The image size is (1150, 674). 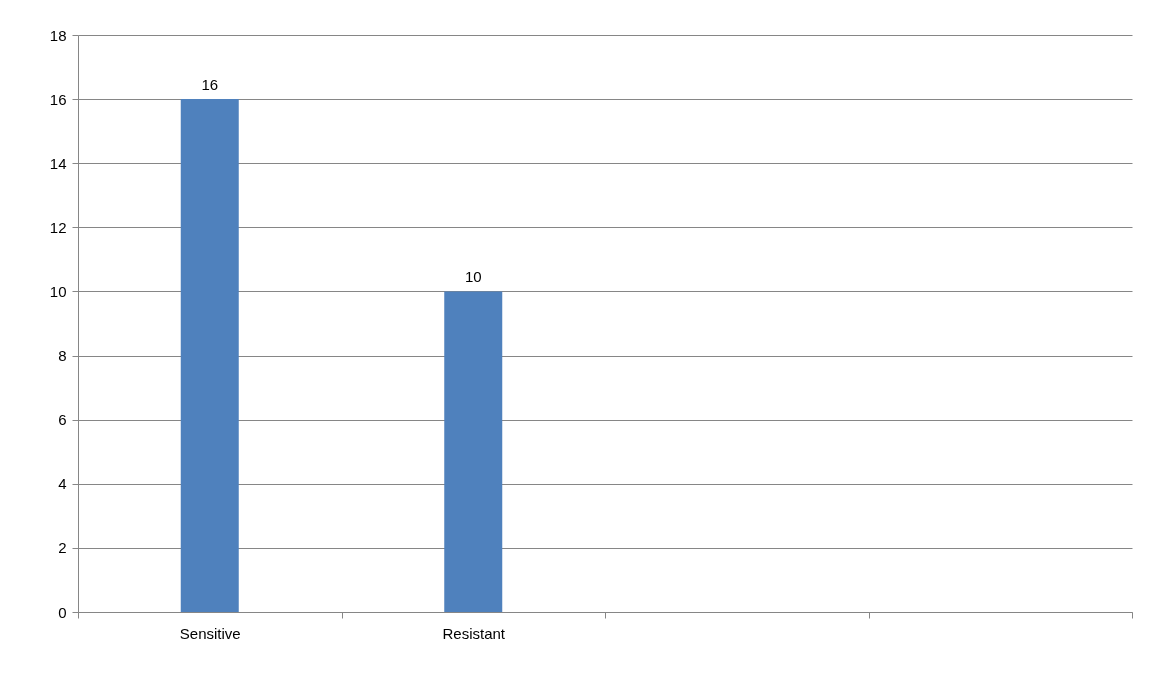 What do you see at coordinates (474, 633) in the screenshot?
I see `x-tick-label: Resistant` at bounding box center [474, 633].